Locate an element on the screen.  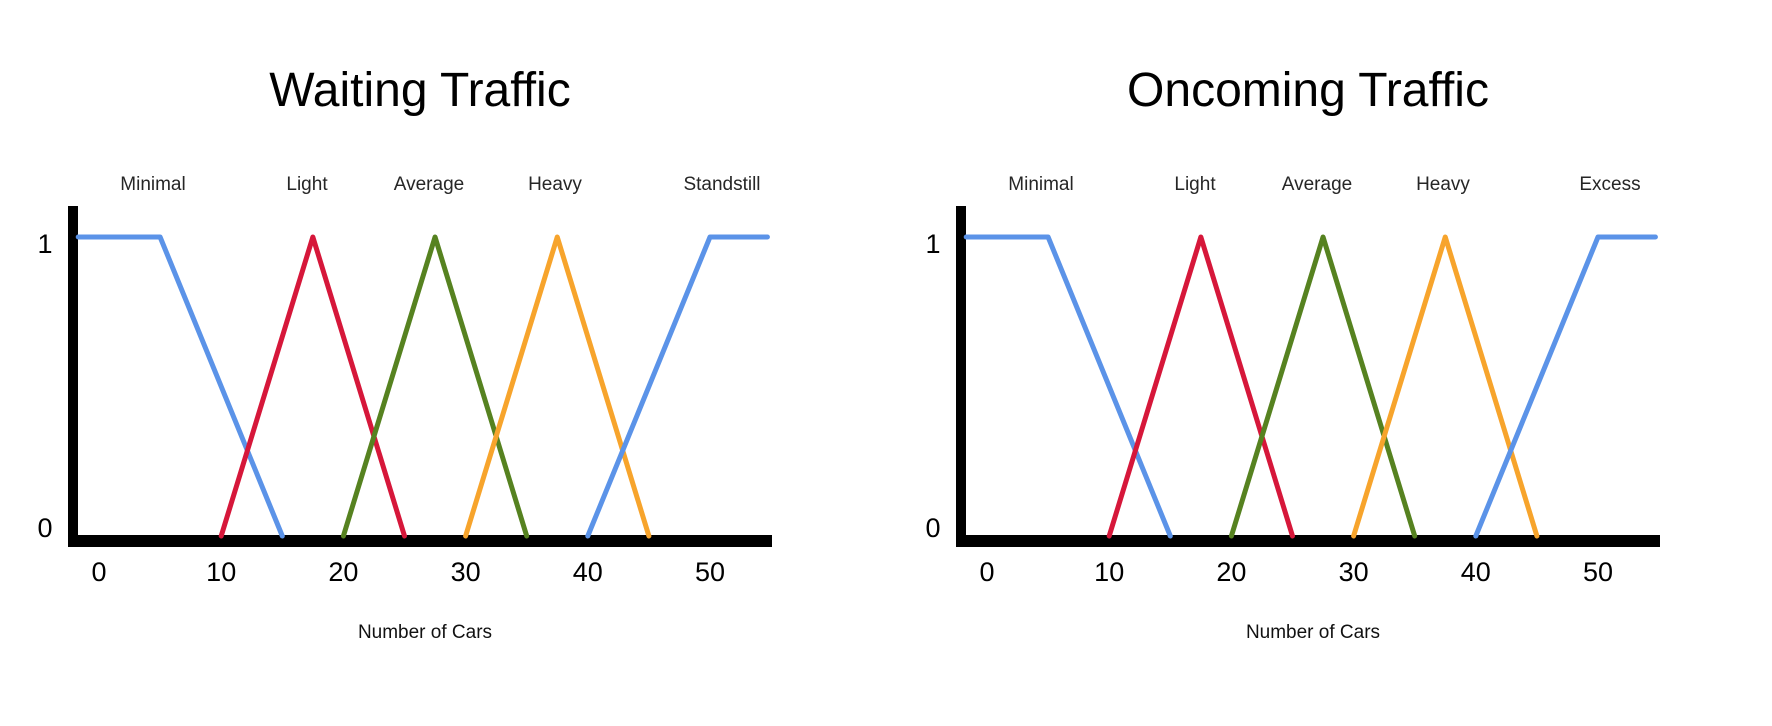
membership-curve-excess is located at coordinates (1565, 386).